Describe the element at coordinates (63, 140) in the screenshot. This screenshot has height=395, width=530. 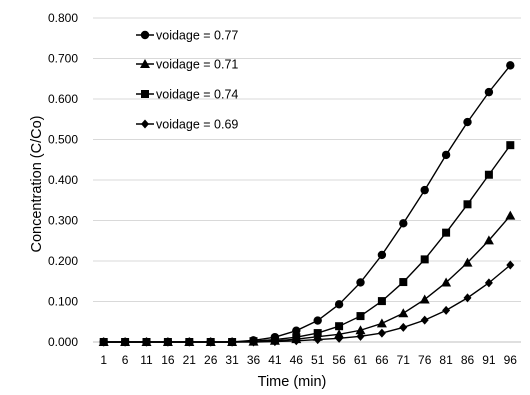
I see `y-tick-label: 0.500` at that location.